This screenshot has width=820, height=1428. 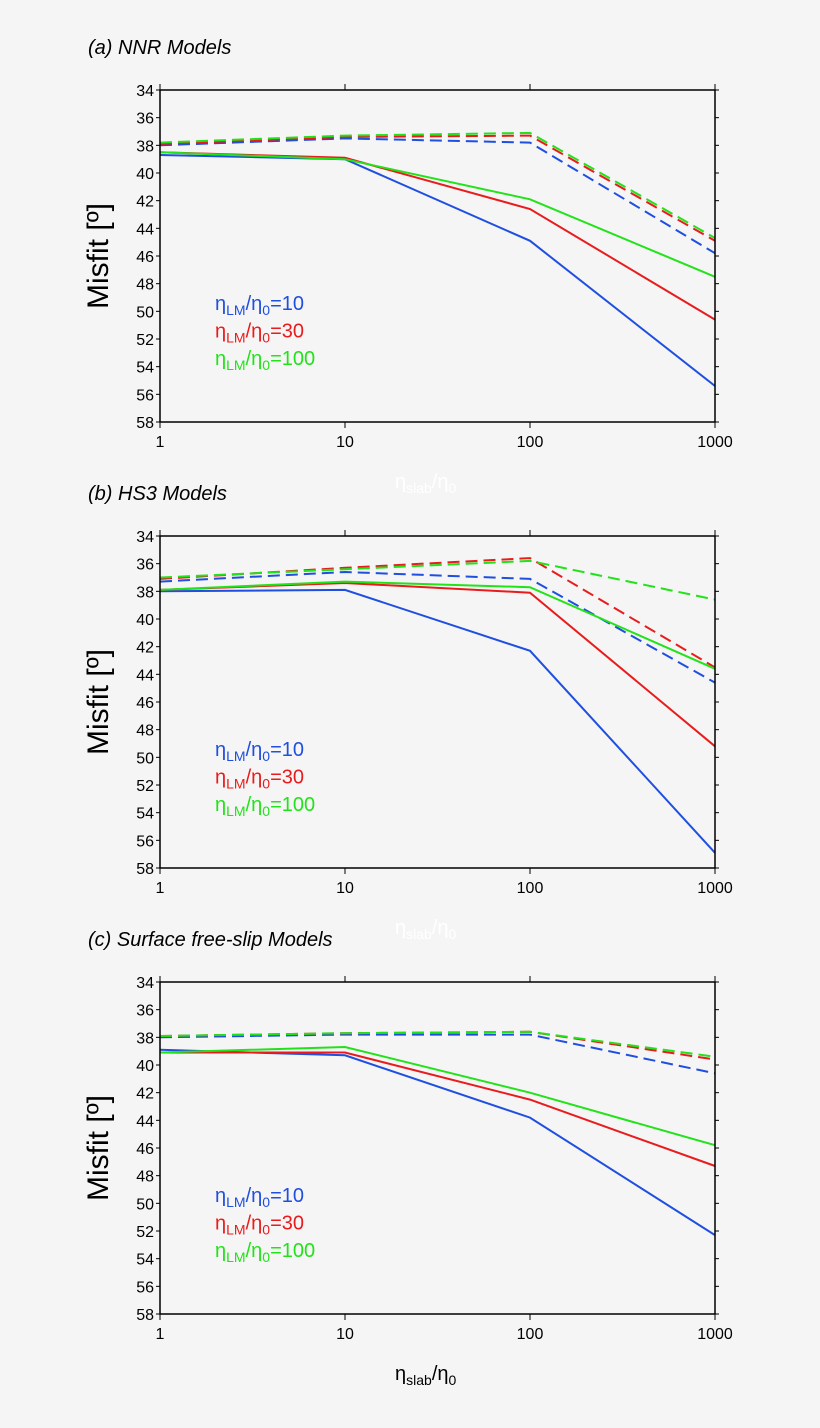 I want to click on label-part: =100, so click(x=292, y=359).